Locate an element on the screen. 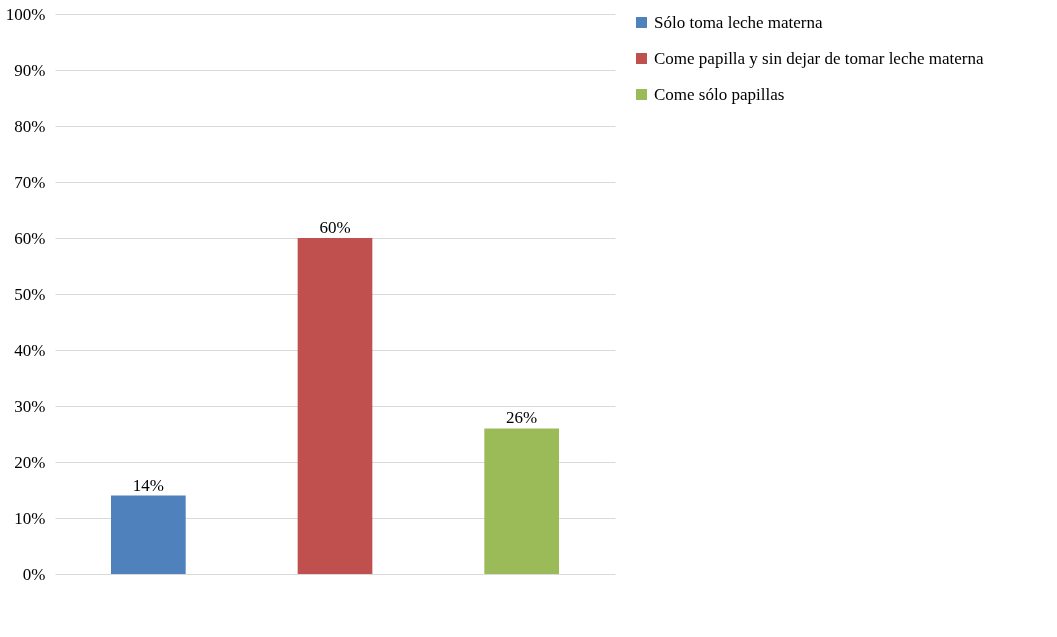  y-tick-label: 80% is located at coordinates (30, 126).